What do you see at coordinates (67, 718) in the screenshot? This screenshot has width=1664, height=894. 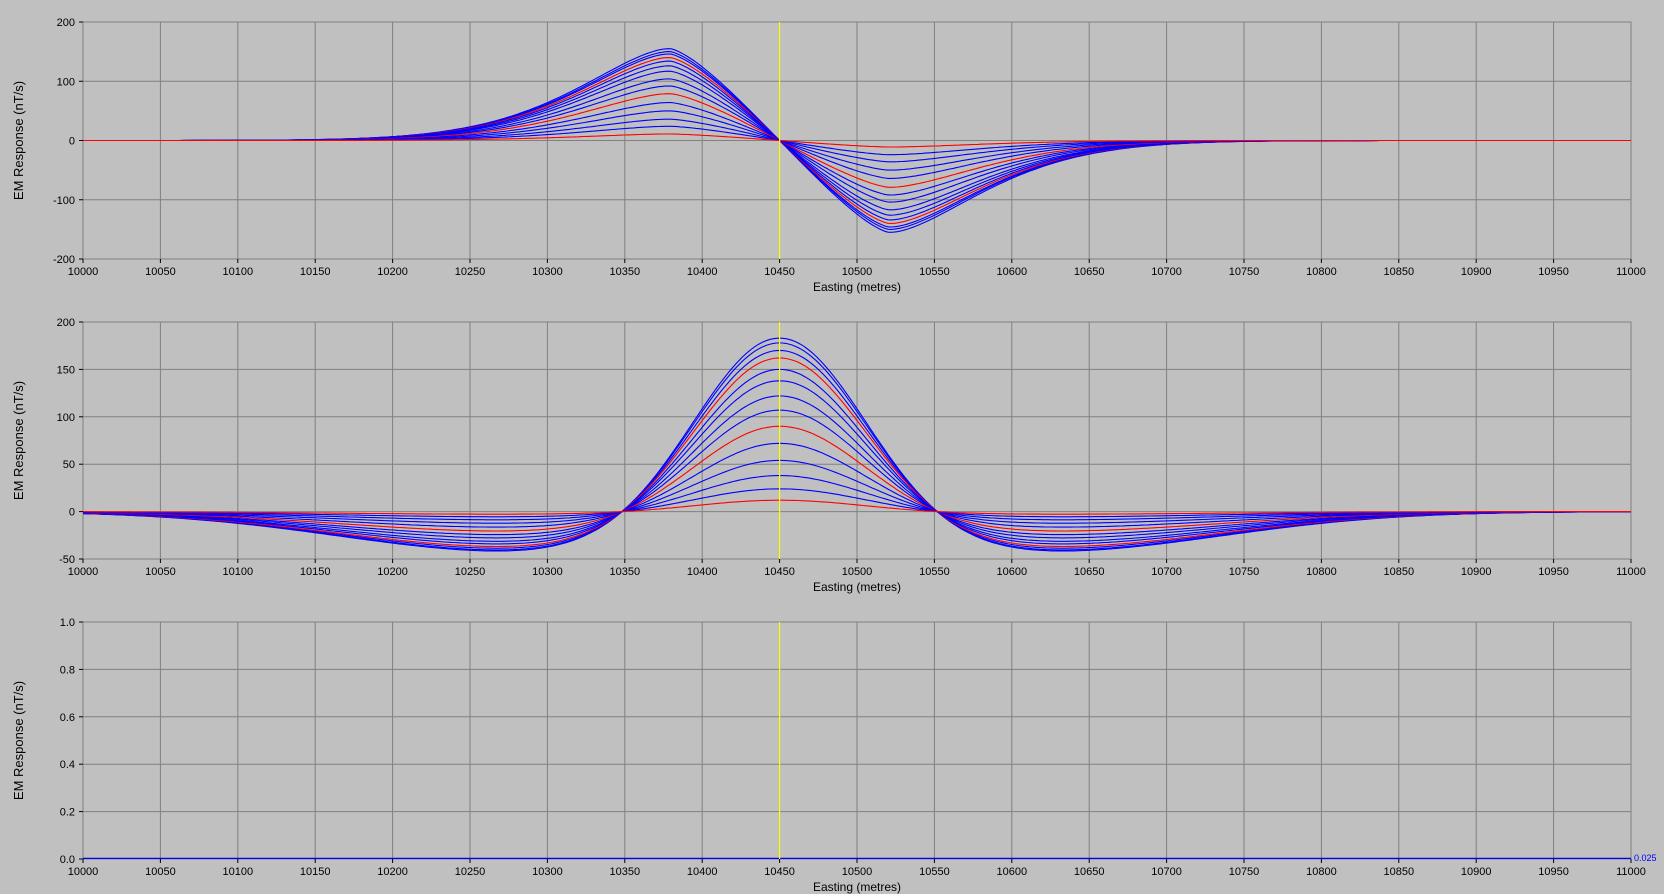 I see `y-tick-label: 0.6` at bounding box center [67, 718].